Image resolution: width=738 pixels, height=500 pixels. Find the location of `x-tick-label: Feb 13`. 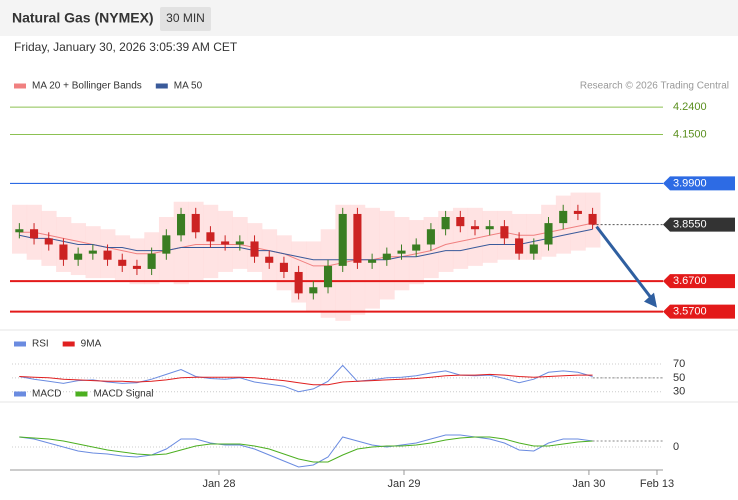

x-tick-label: Feb 13 is located at coordinates (657, 484).